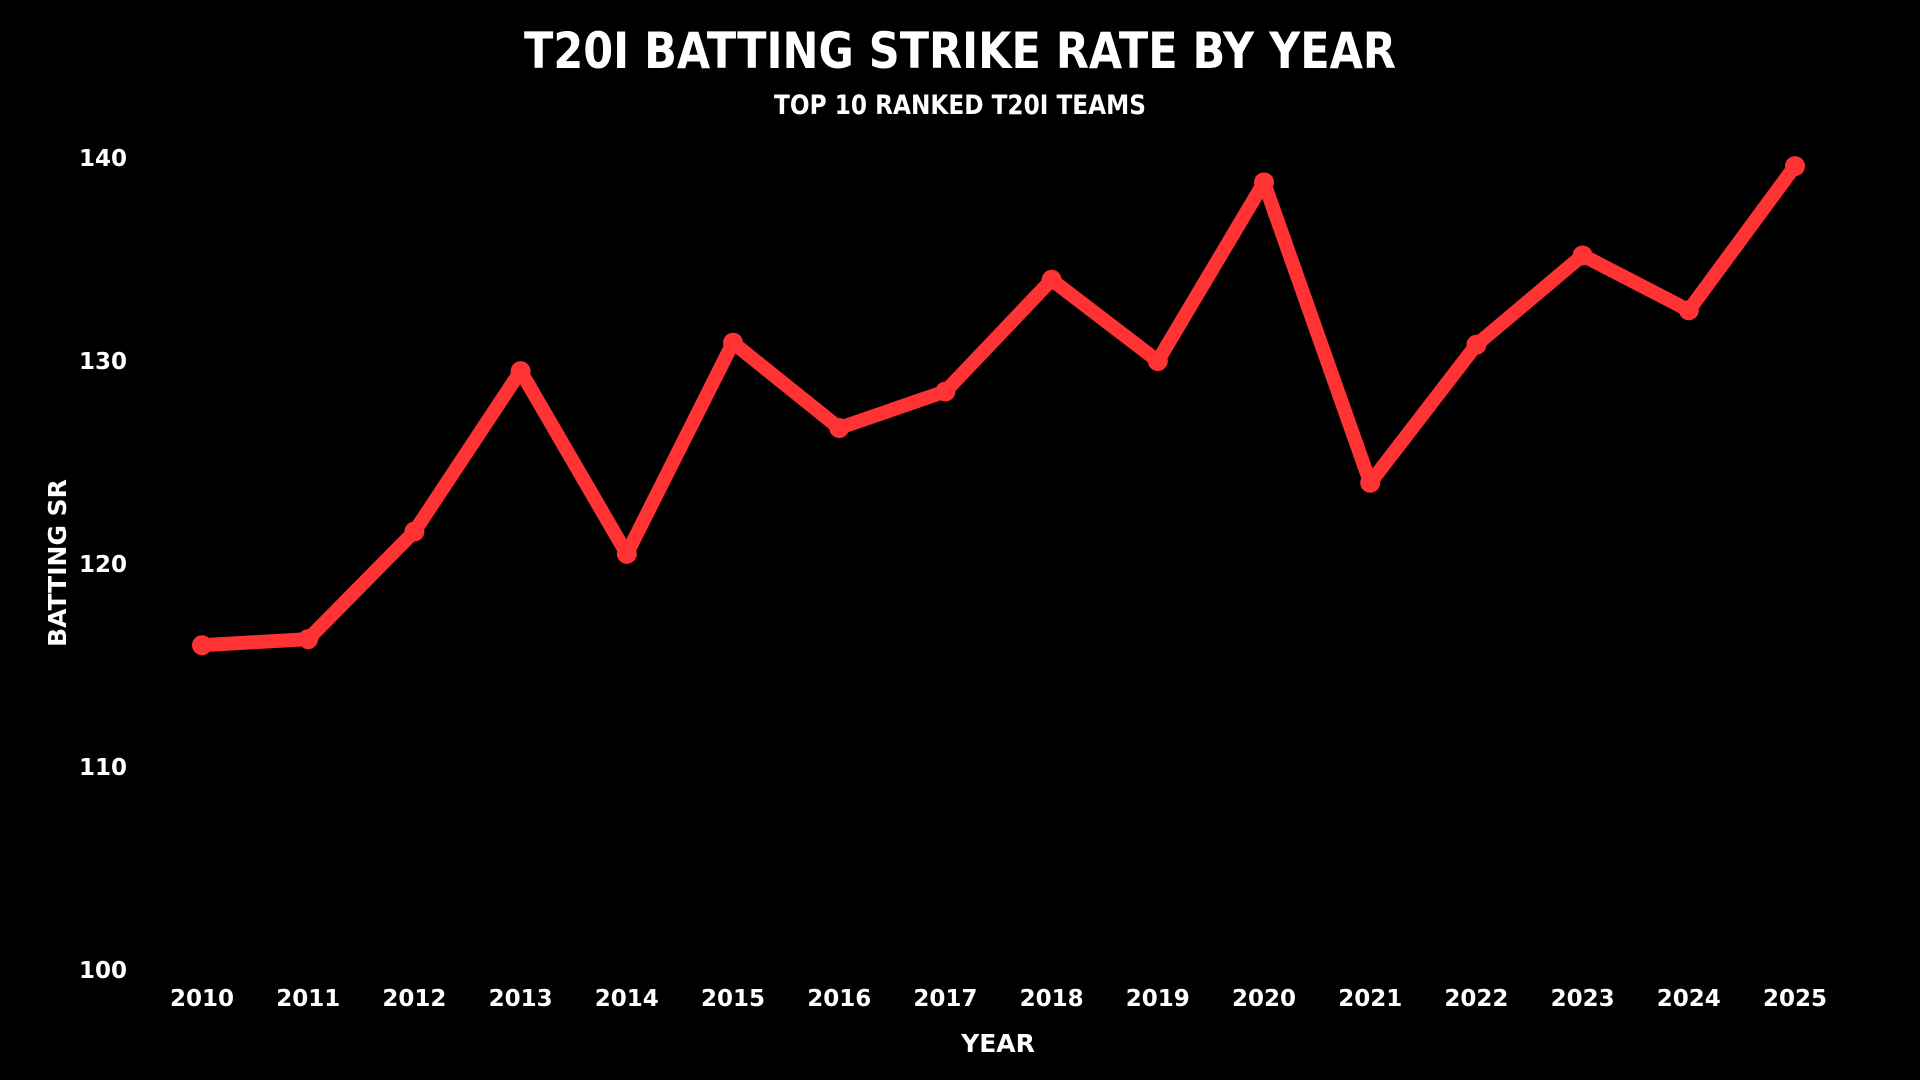  What do you see at coordinates (997, 1043) in the screenshot?
I see `x-axis-label: YEAR` at bounding box center [997, 1043].